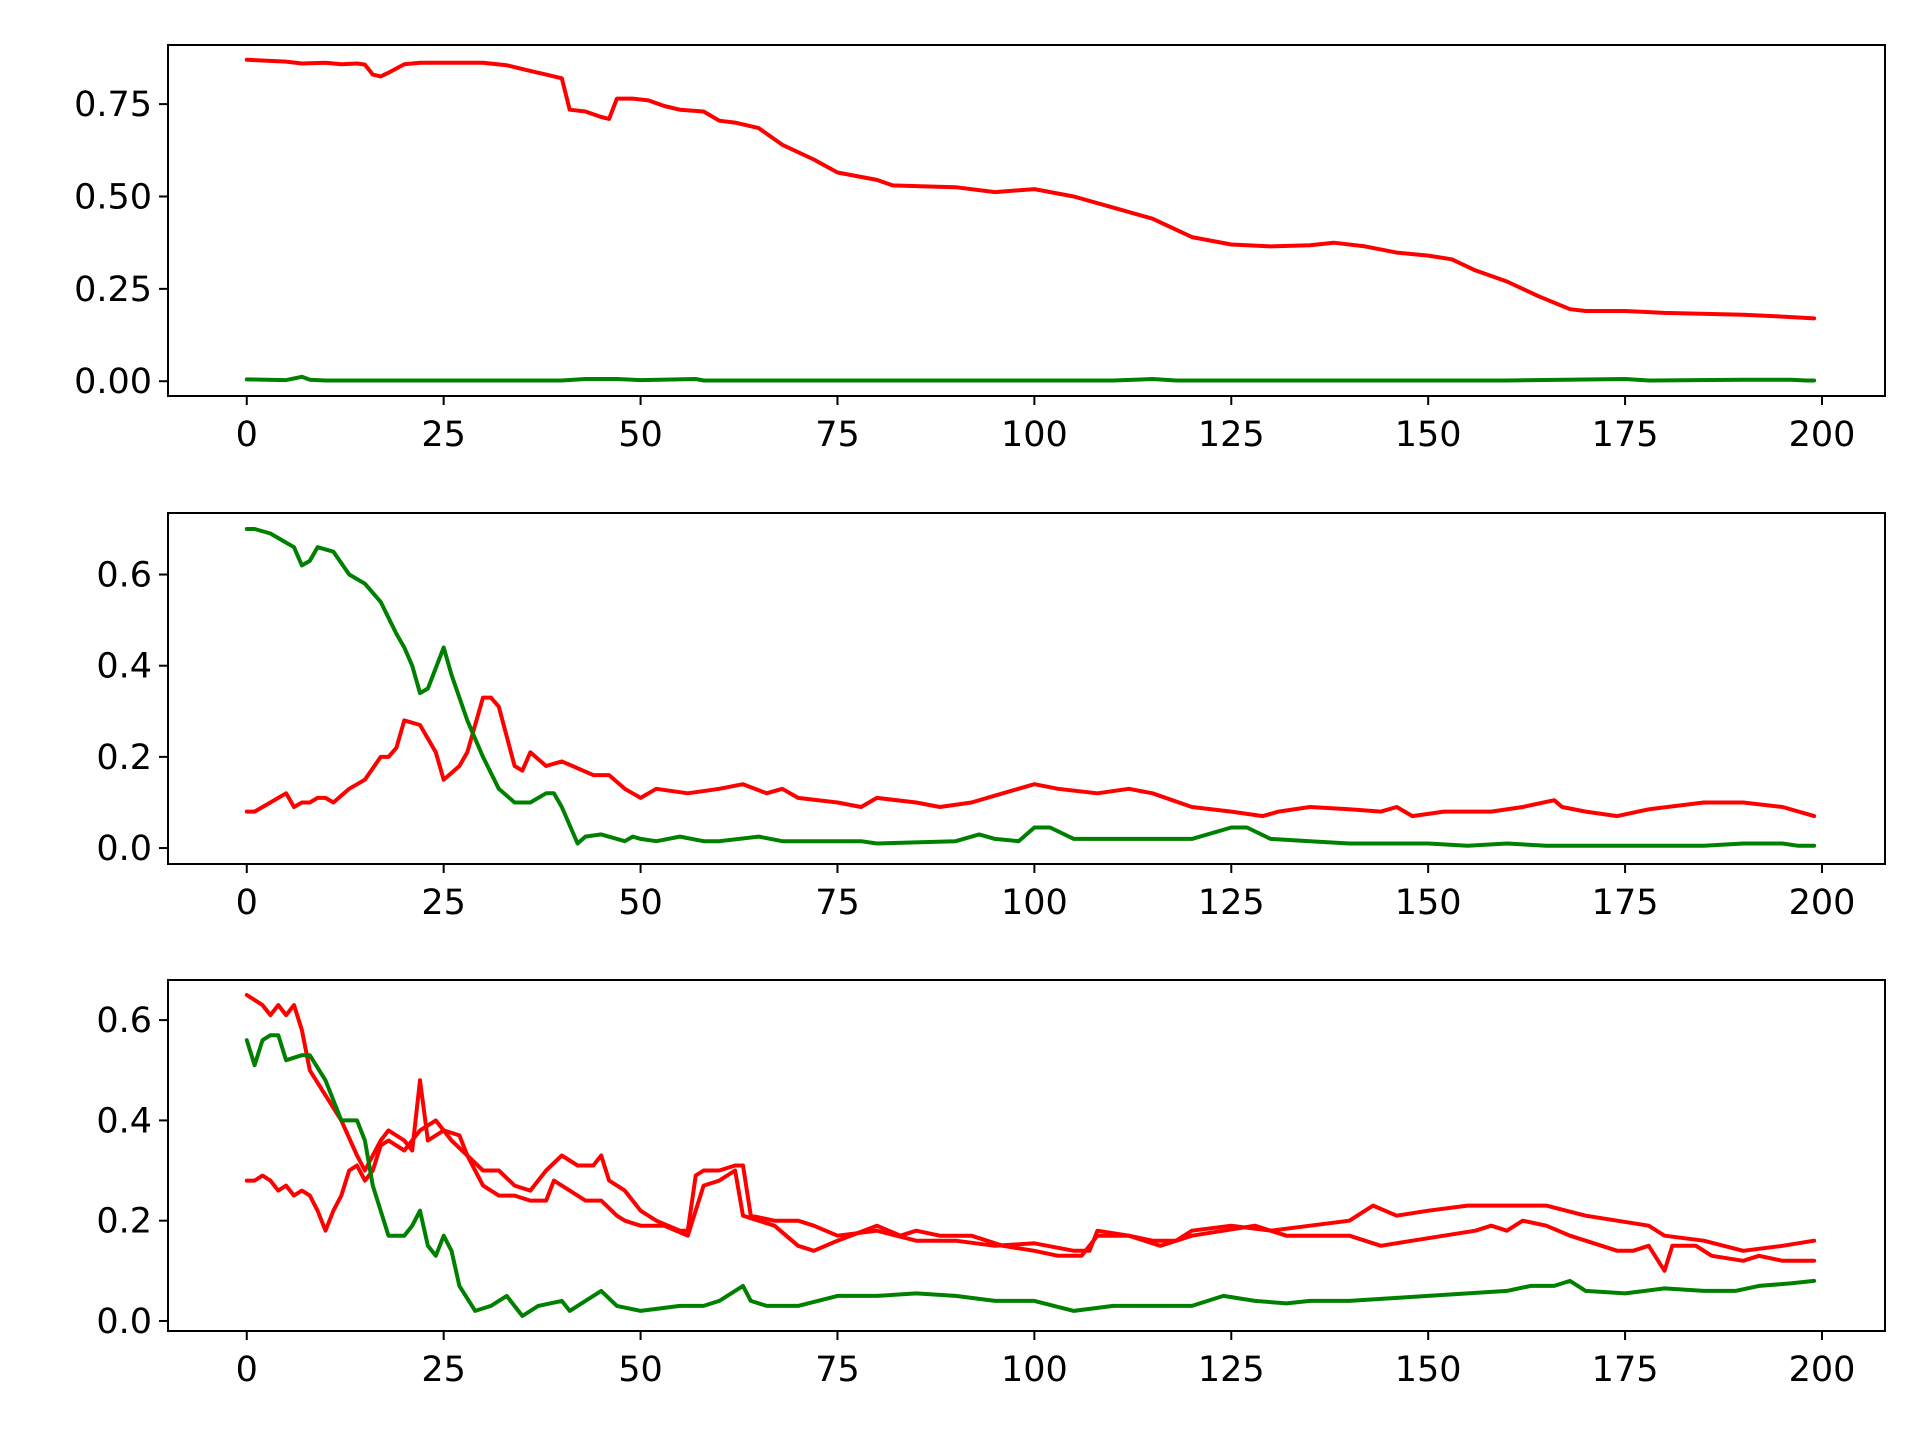  I want to click on y-tick-label: 0.25, so click(113, 290).